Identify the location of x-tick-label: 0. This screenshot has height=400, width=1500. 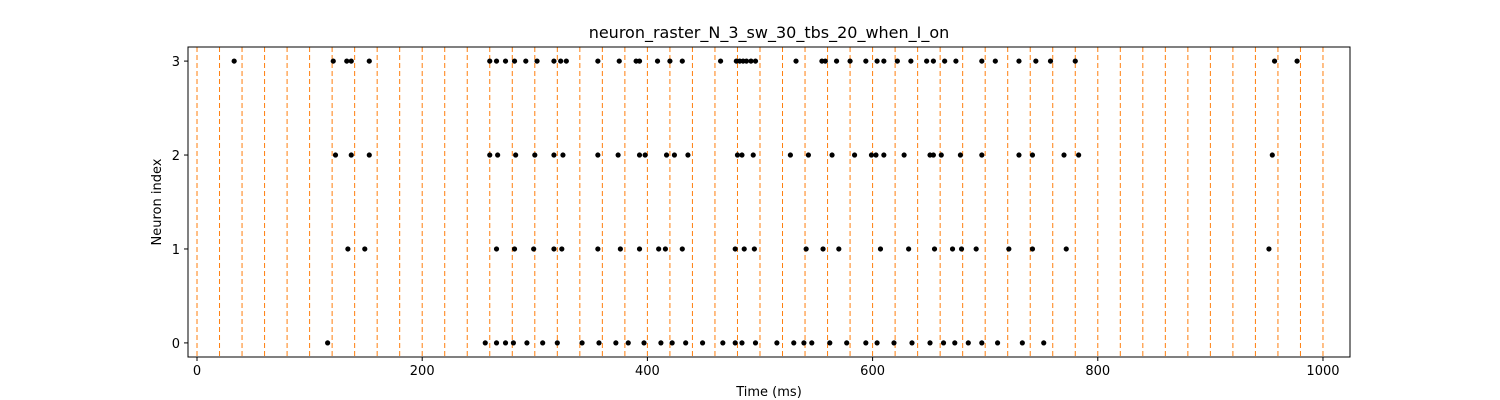
(197, 371).